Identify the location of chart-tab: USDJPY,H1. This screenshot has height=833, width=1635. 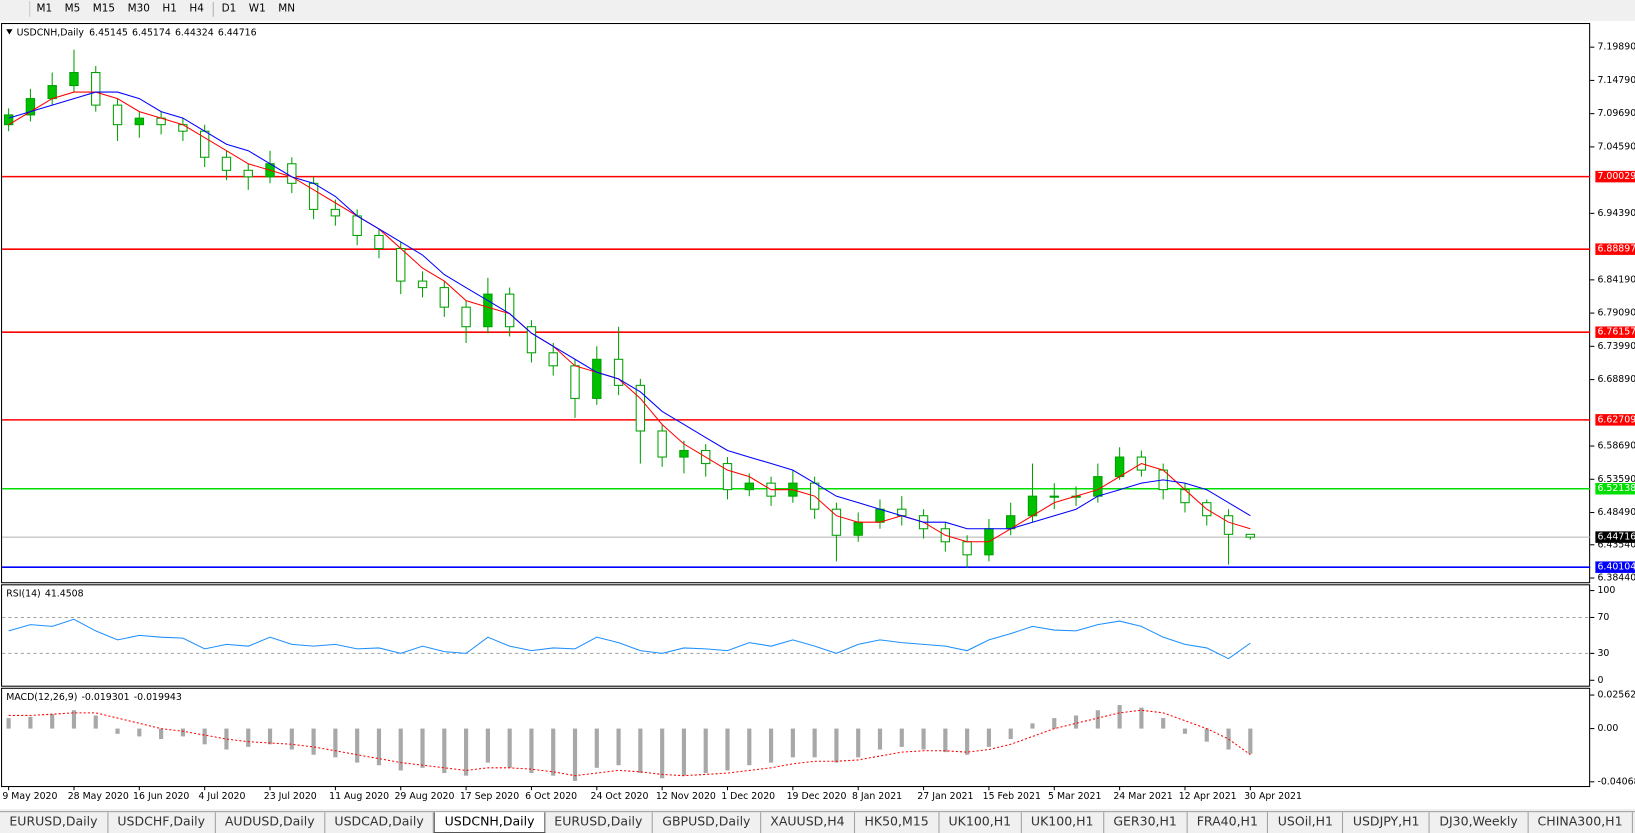
(1386, 822).